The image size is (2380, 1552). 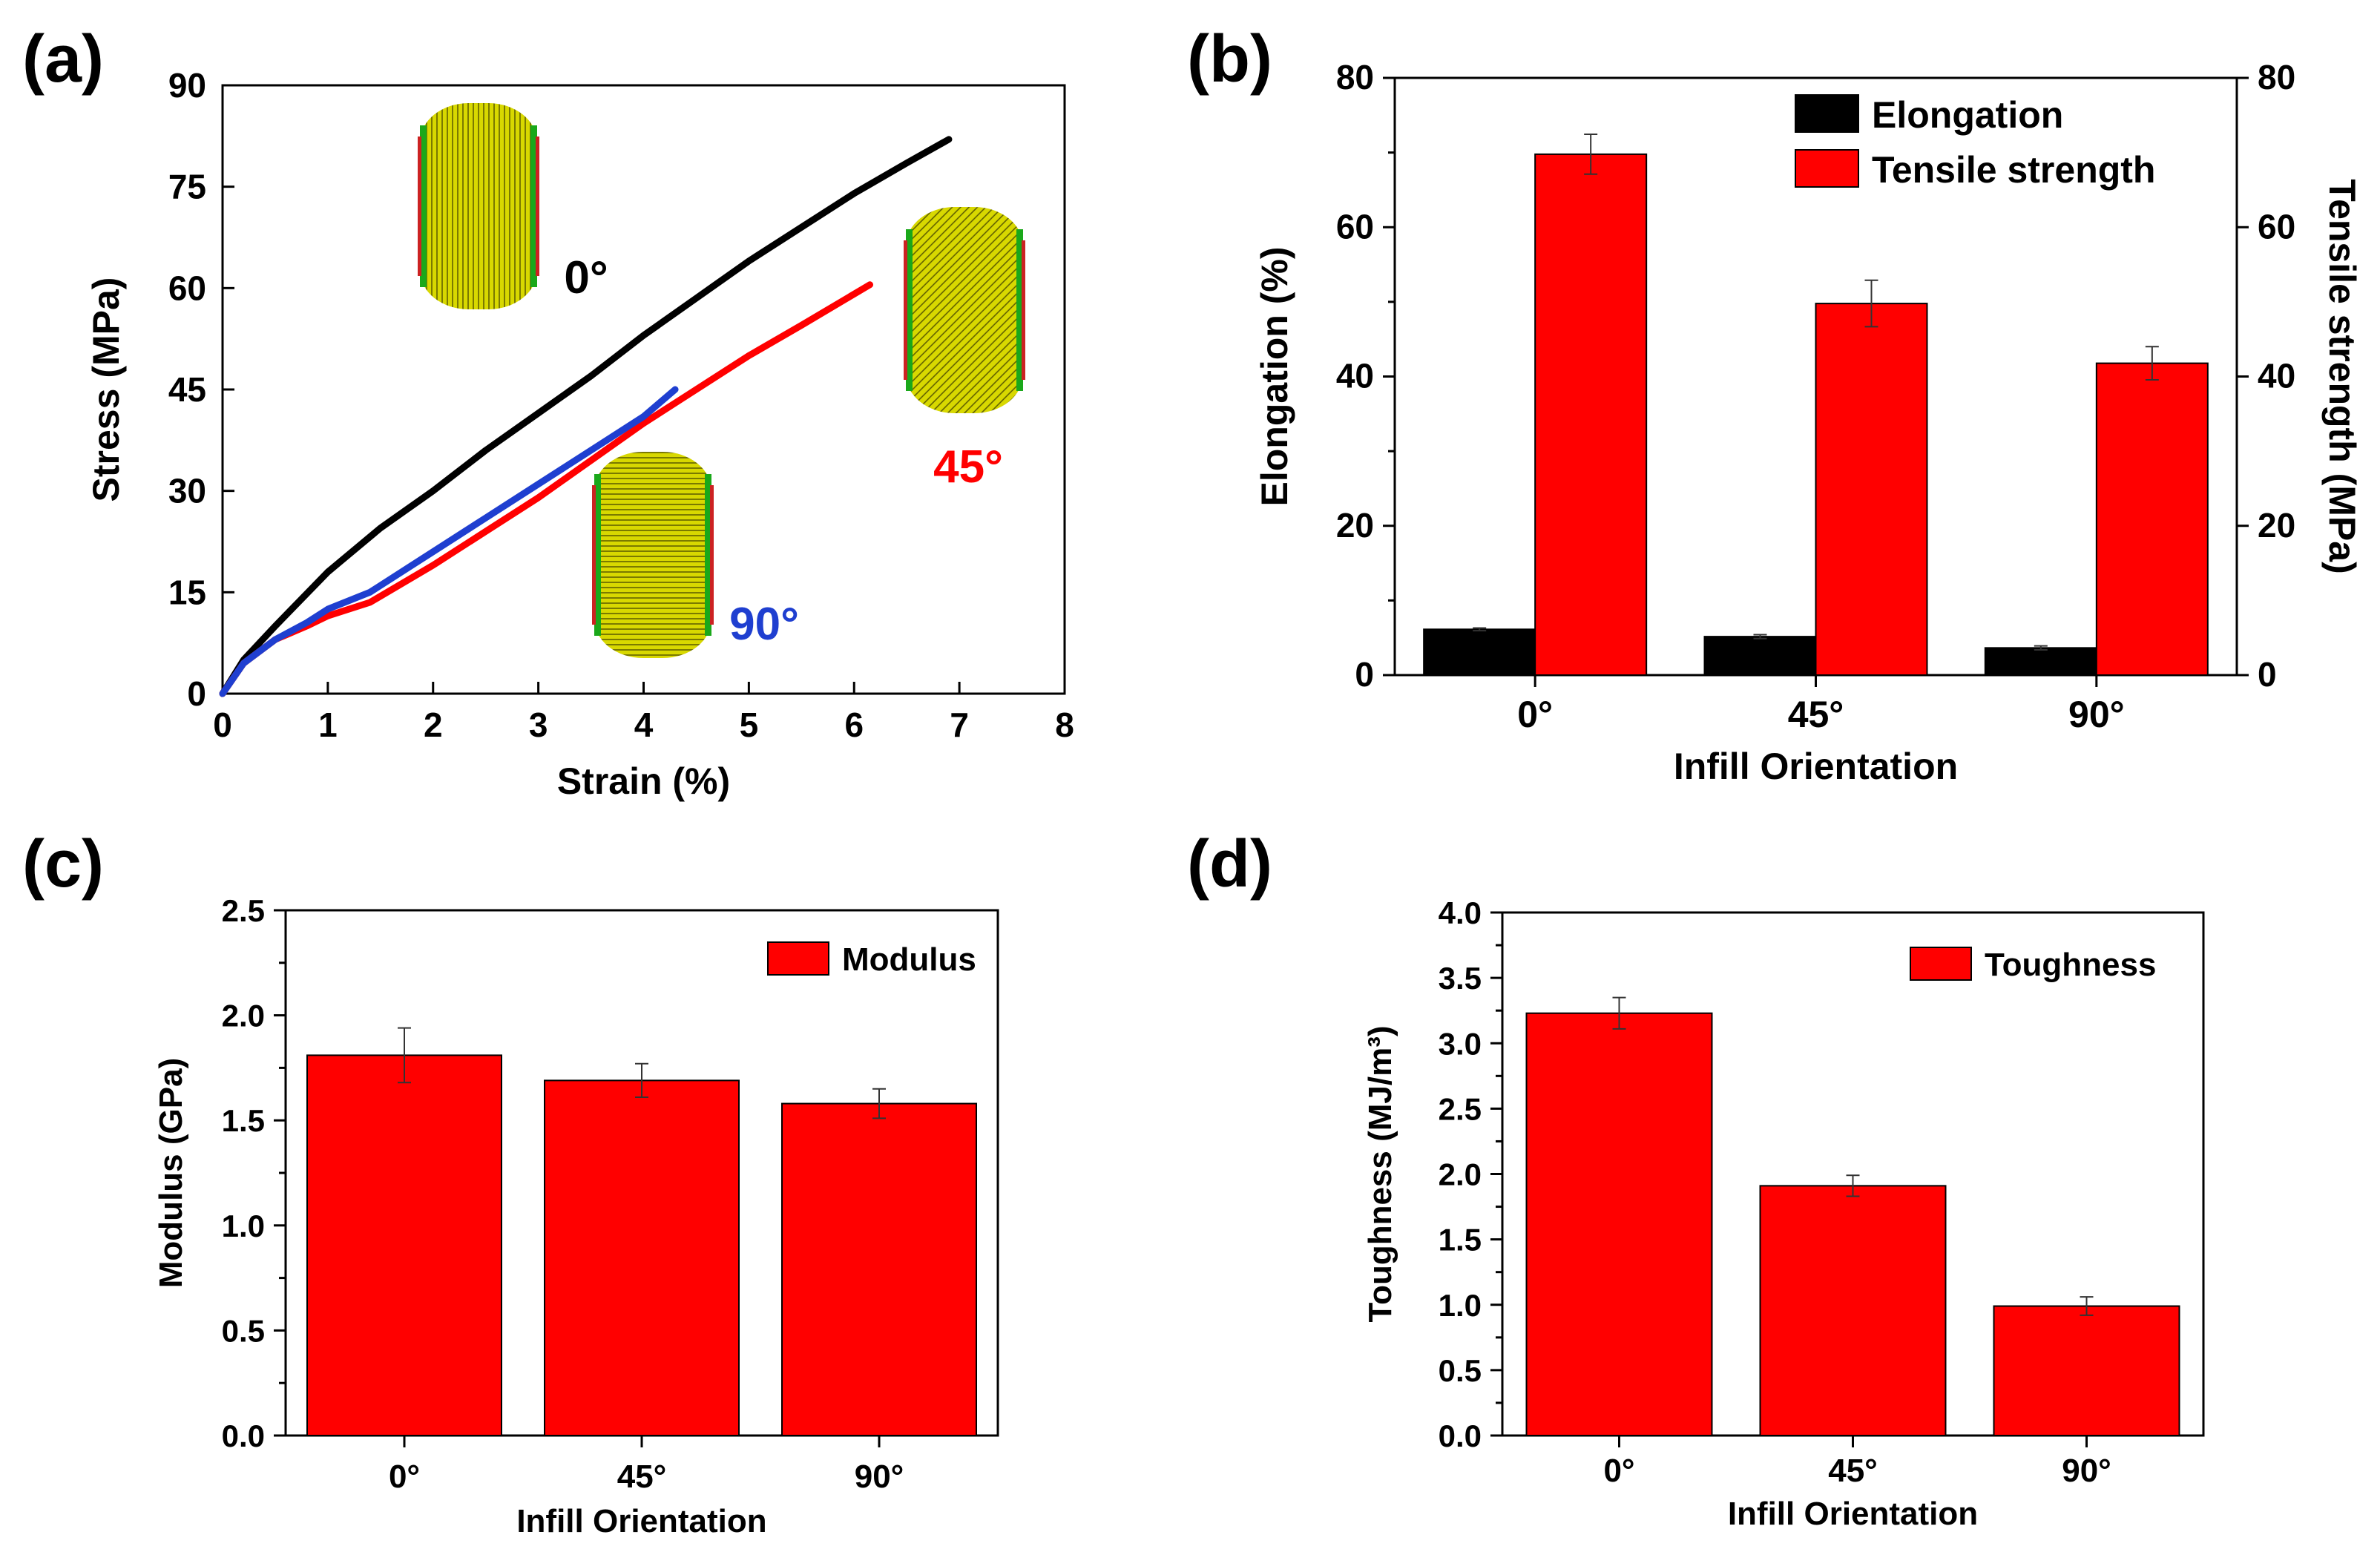 I want to click on panel-c-y-tick-label: 0.5, so click(x=244, y=1330).